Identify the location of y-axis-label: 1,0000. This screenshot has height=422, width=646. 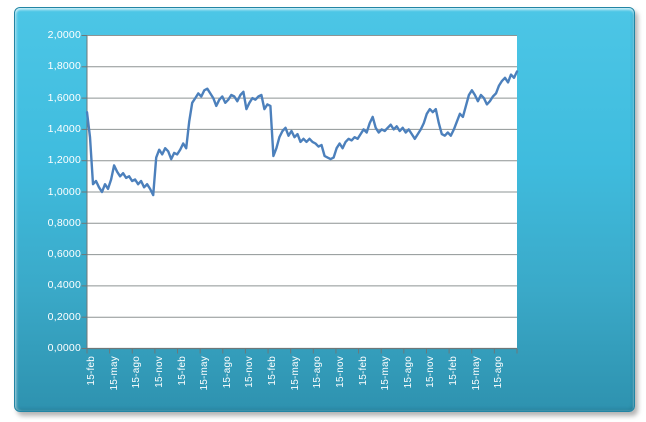
(64, 191).